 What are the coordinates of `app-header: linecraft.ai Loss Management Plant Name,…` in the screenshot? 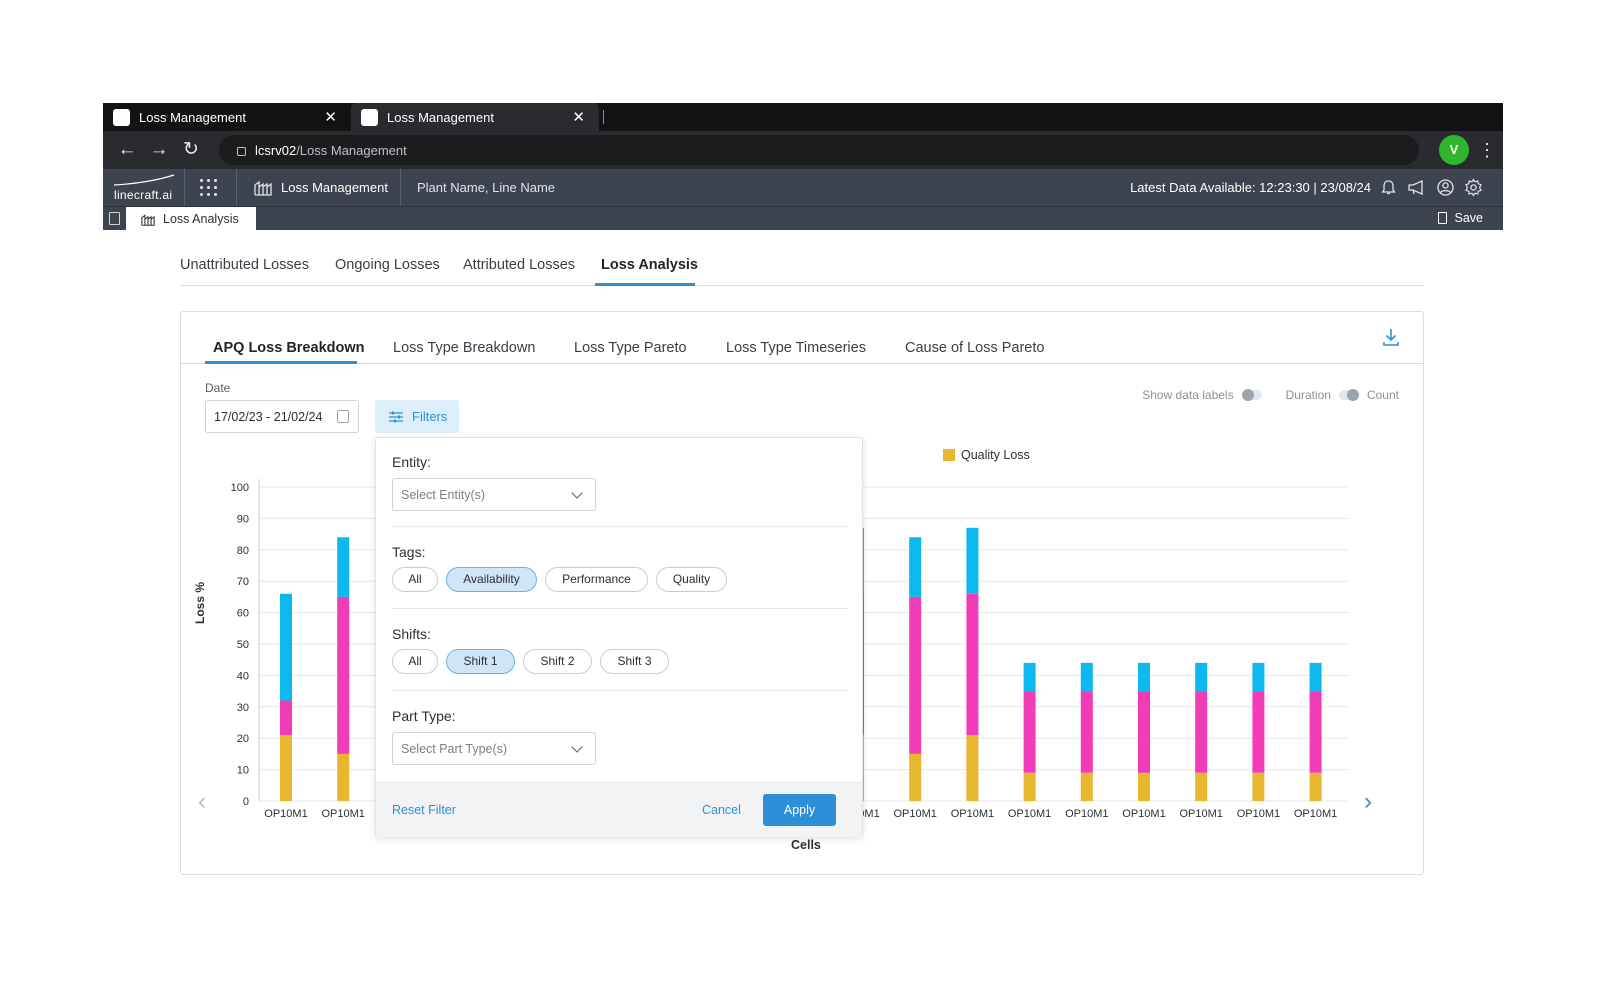 It's located at (803, 187).